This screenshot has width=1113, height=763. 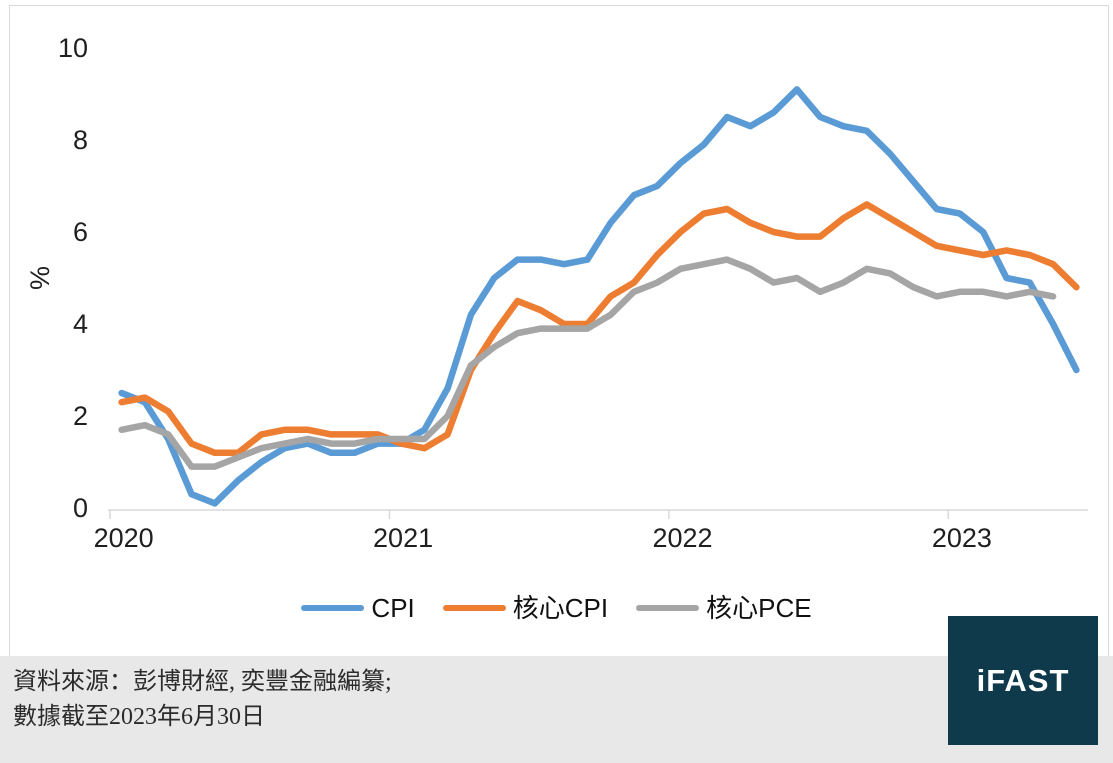 I want to click on svg-text: 2023, so click(x=962, y=538).